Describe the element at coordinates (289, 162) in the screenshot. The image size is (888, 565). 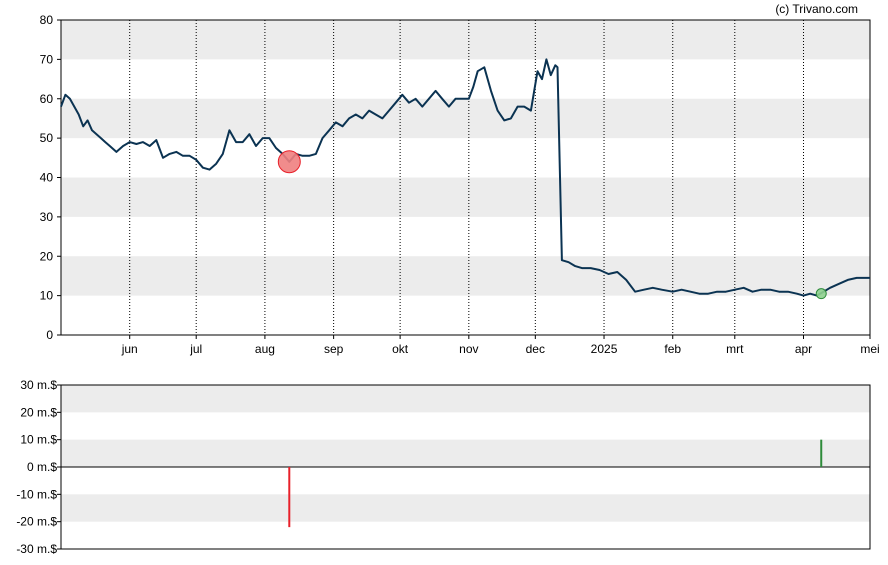
I see `sell-marker` at that location.